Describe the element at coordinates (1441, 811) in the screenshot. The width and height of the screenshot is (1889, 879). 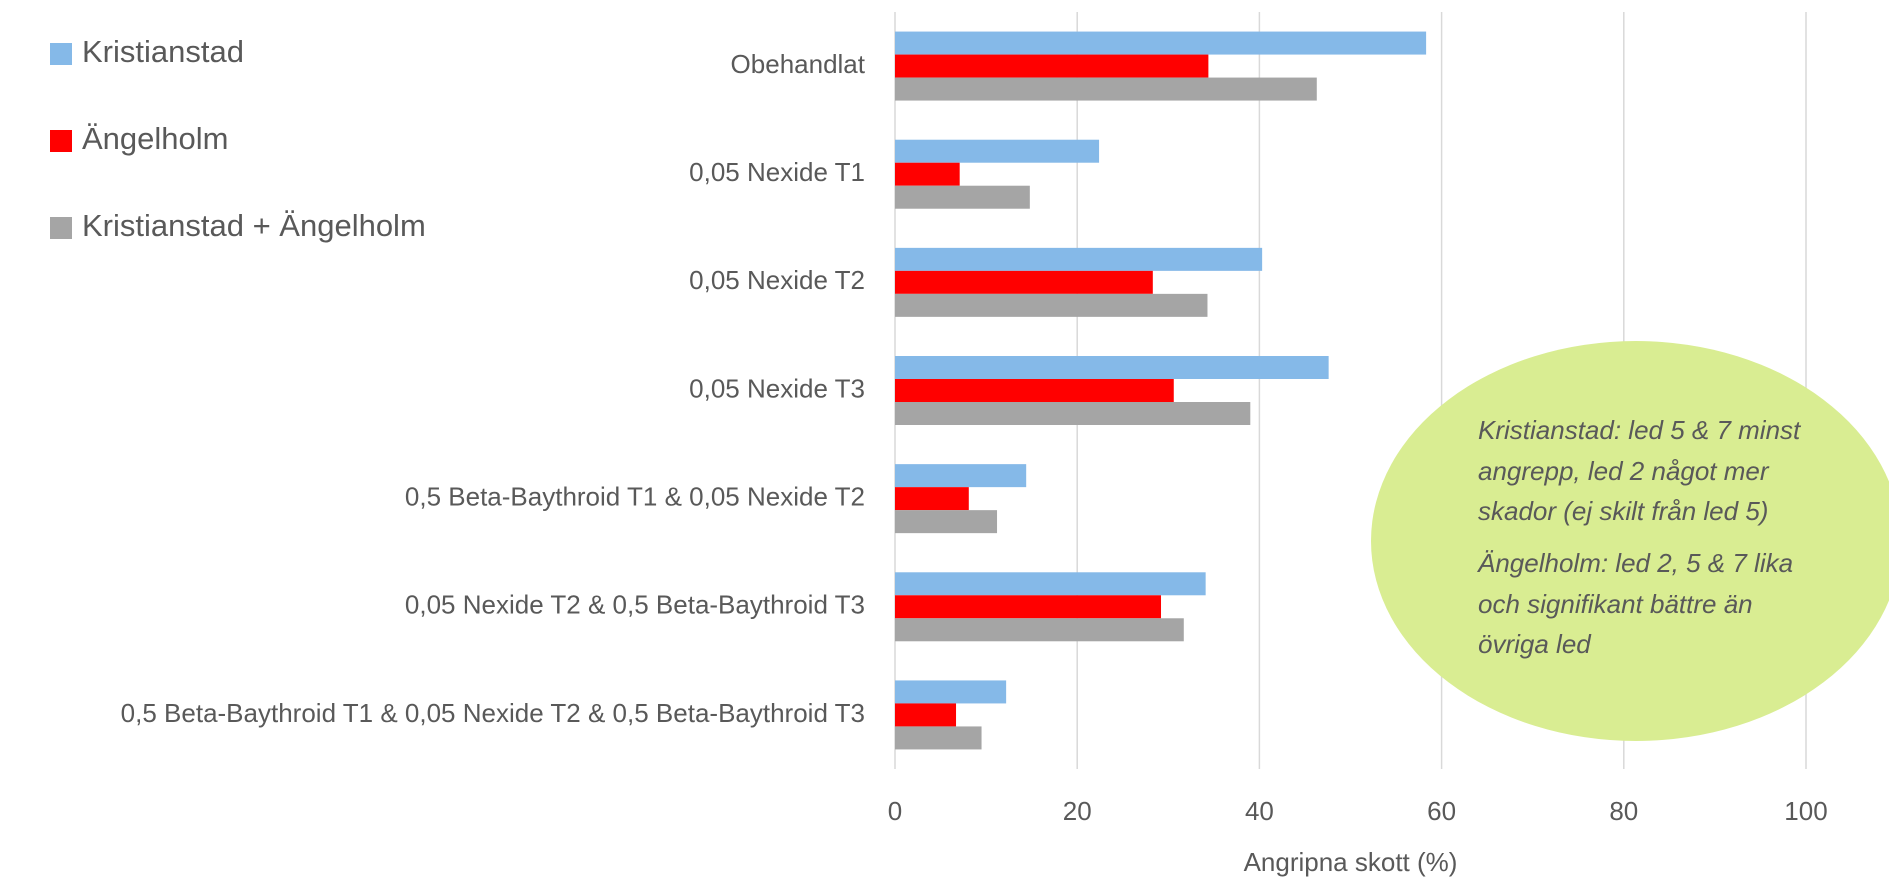
I see `x-tick-label: 60` at that location.